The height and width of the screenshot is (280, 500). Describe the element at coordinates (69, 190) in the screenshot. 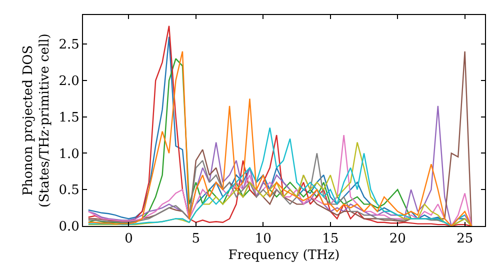

I see `y-tick-label: 0.5` at that location.